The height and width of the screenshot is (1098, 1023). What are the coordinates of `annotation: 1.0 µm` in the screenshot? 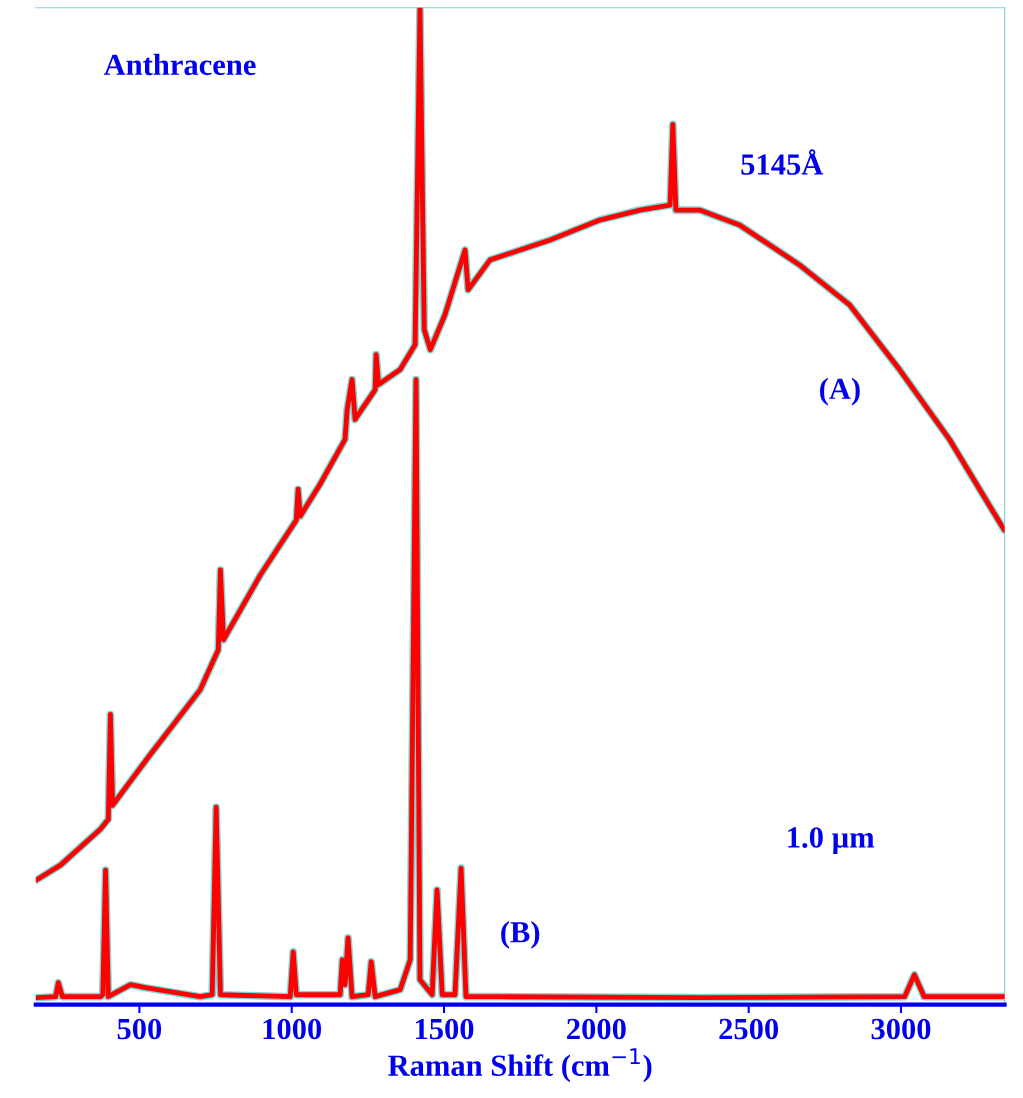 It's located at (831, 841).